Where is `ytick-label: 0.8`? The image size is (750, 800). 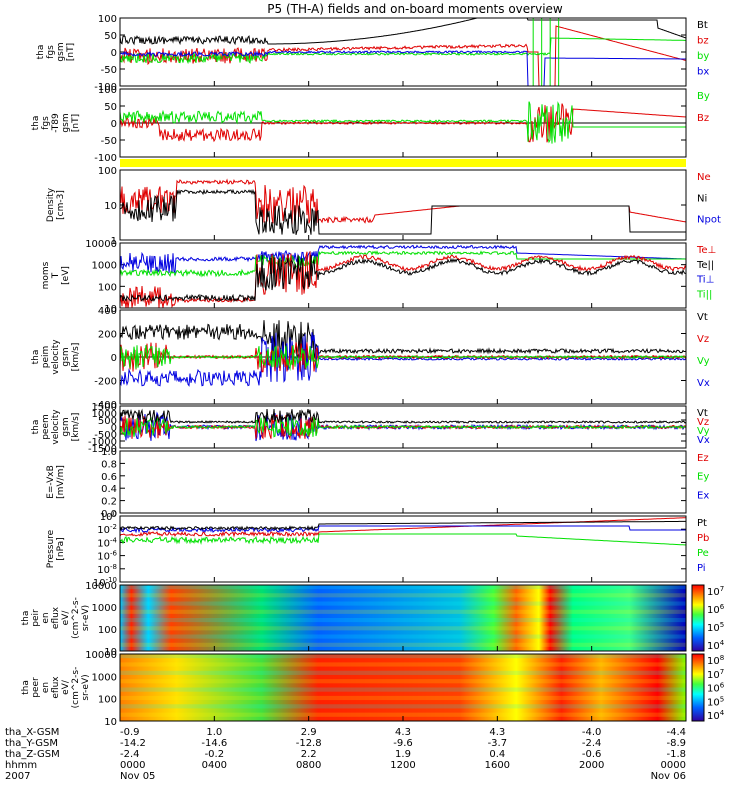 ytick-label: 0.8 is located at coordinates (109, 464).